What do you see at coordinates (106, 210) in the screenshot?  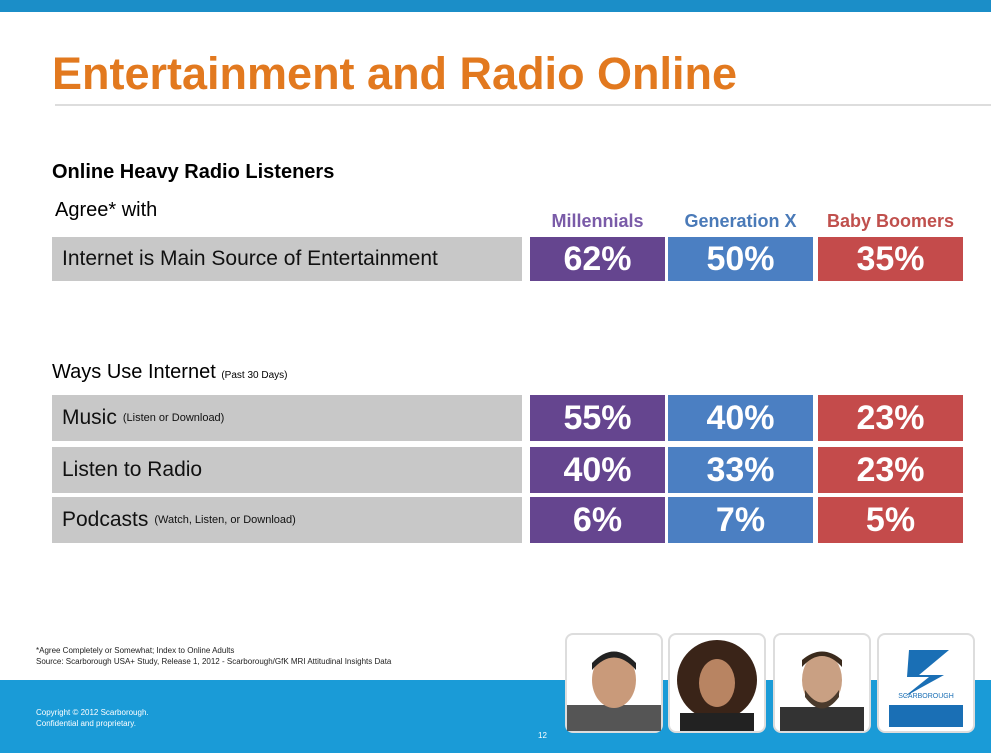 I see `subheading: Agree* with` at bounding box center [106, 210].